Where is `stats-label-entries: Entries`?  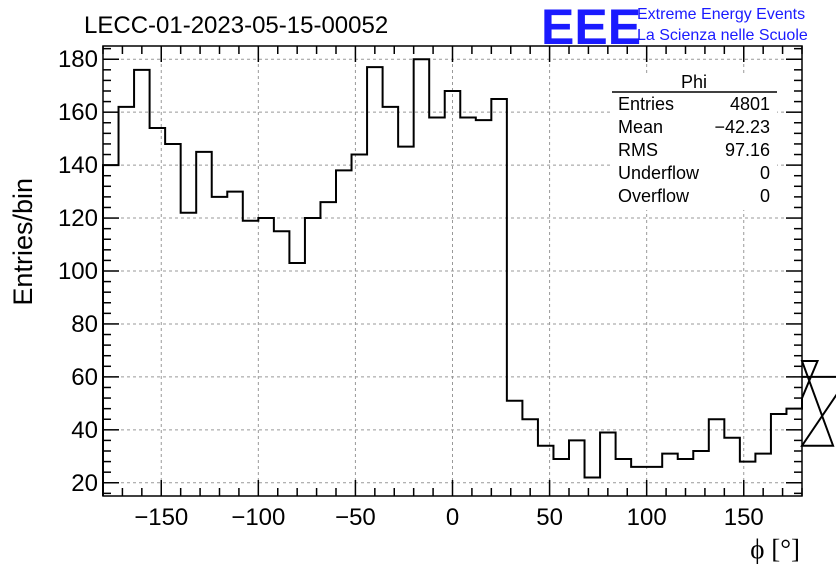 stats-label-entries: Entries is located at coordinates (646, 104).